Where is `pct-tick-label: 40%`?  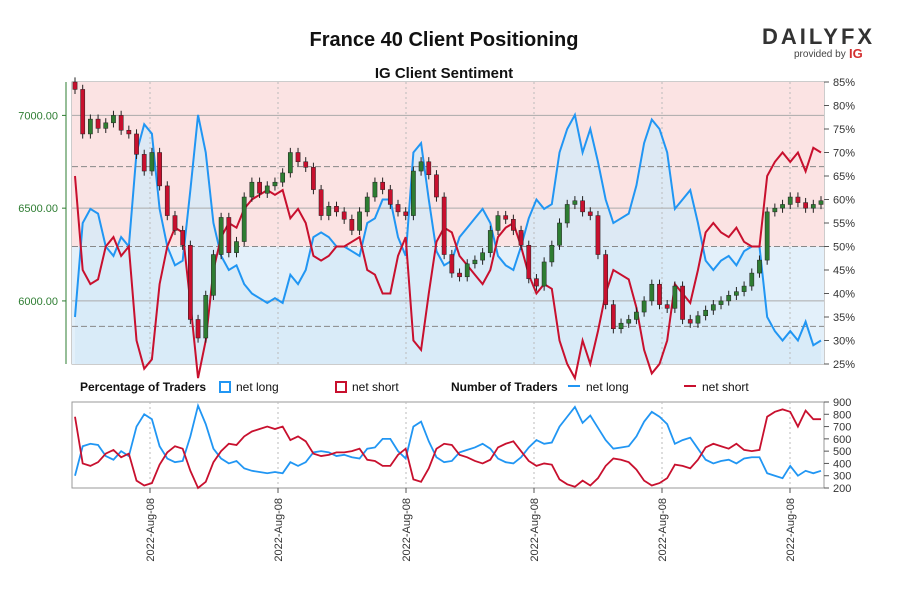
pct-tick-label: 40% is located at coordinates (844, 295).